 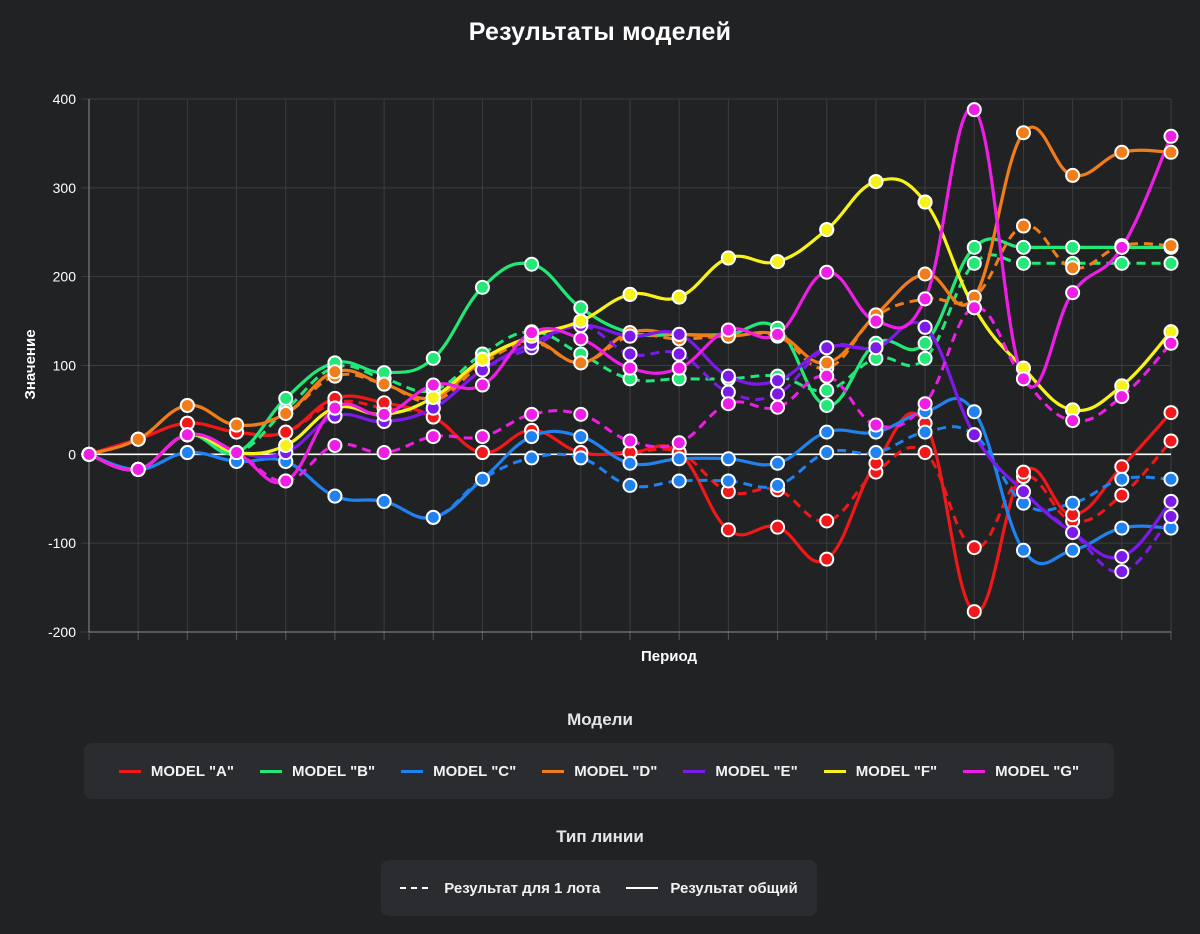 What do you see at coordinates (65, 188) in the screenshot?
I see `y-tick-label: 300` at bounding box center [65, 188].